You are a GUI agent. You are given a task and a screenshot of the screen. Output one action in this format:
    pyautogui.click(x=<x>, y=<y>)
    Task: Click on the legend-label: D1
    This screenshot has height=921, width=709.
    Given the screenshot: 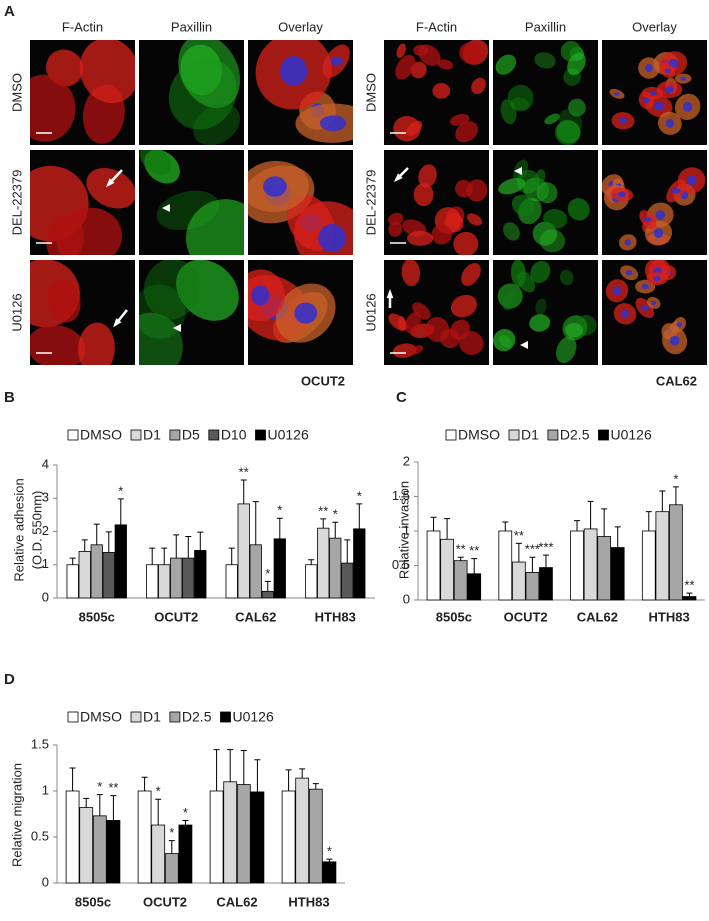 What is the action you would take?
    pyautogui.click(x=152, y=435)
    